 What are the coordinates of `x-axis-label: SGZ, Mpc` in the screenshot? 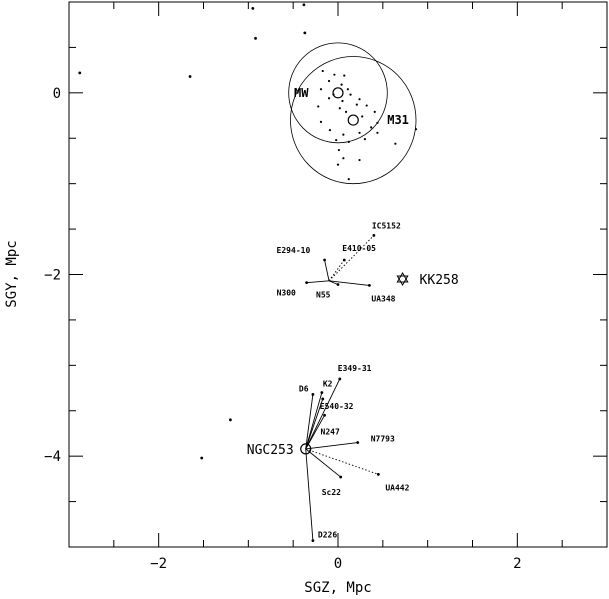 It's located at (337, 588).